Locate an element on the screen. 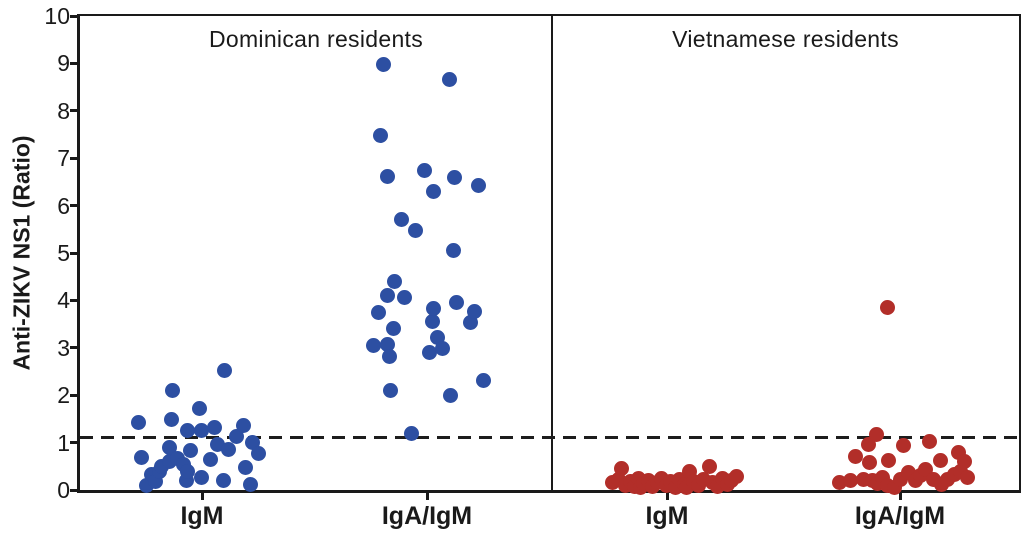 This screenshot has width=1024, height=539. y-tick-label: 2 is located at coordinates (63, 395).